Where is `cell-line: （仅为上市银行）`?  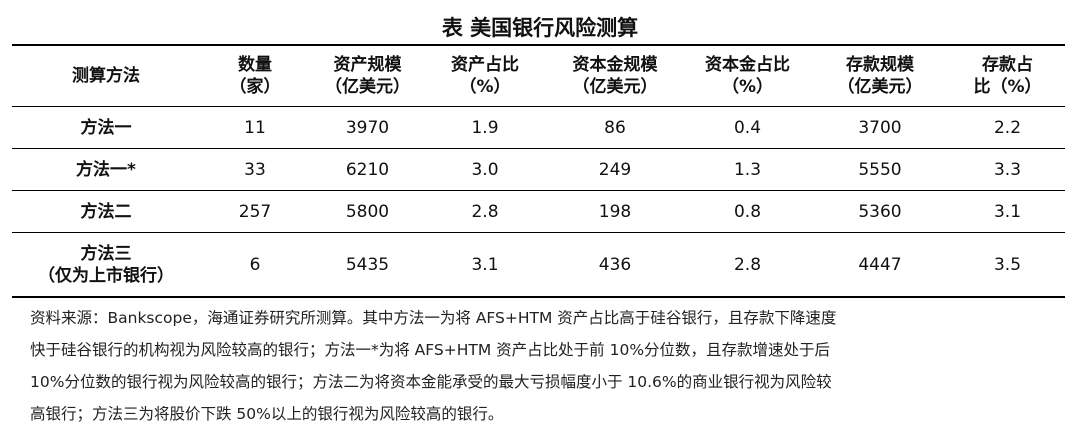
cell-line: （仅为上市银行） is located at coordinates (106, 276).